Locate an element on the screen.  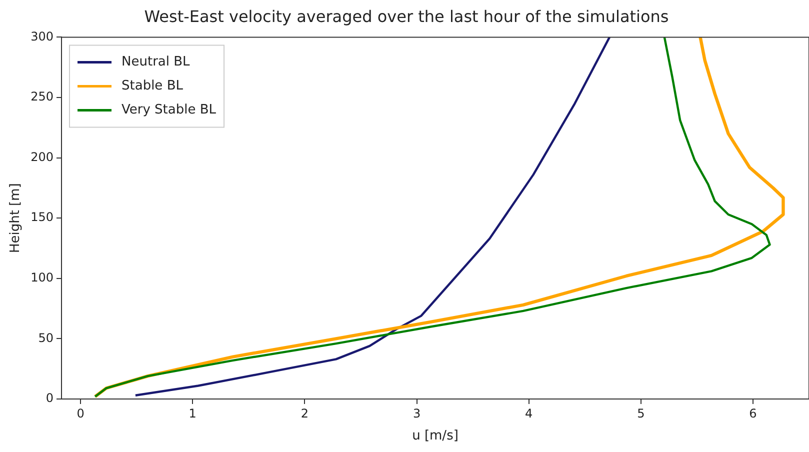
legend-label: Neutral BL is located at coordinates (156, 62).